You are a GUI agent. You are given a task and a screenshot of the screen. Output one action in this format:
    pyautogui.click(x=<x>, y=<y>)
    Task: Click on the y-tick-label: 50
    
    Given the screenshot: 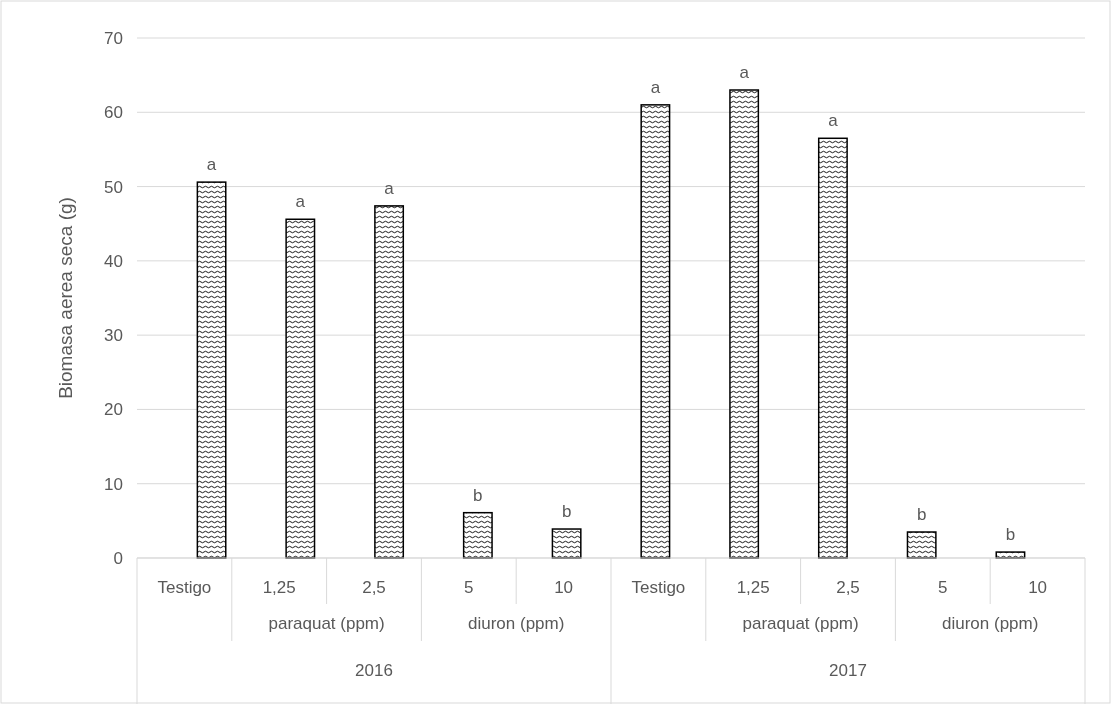 What is the action you would take?
    pyautogui.click(x=113, y=187)
    